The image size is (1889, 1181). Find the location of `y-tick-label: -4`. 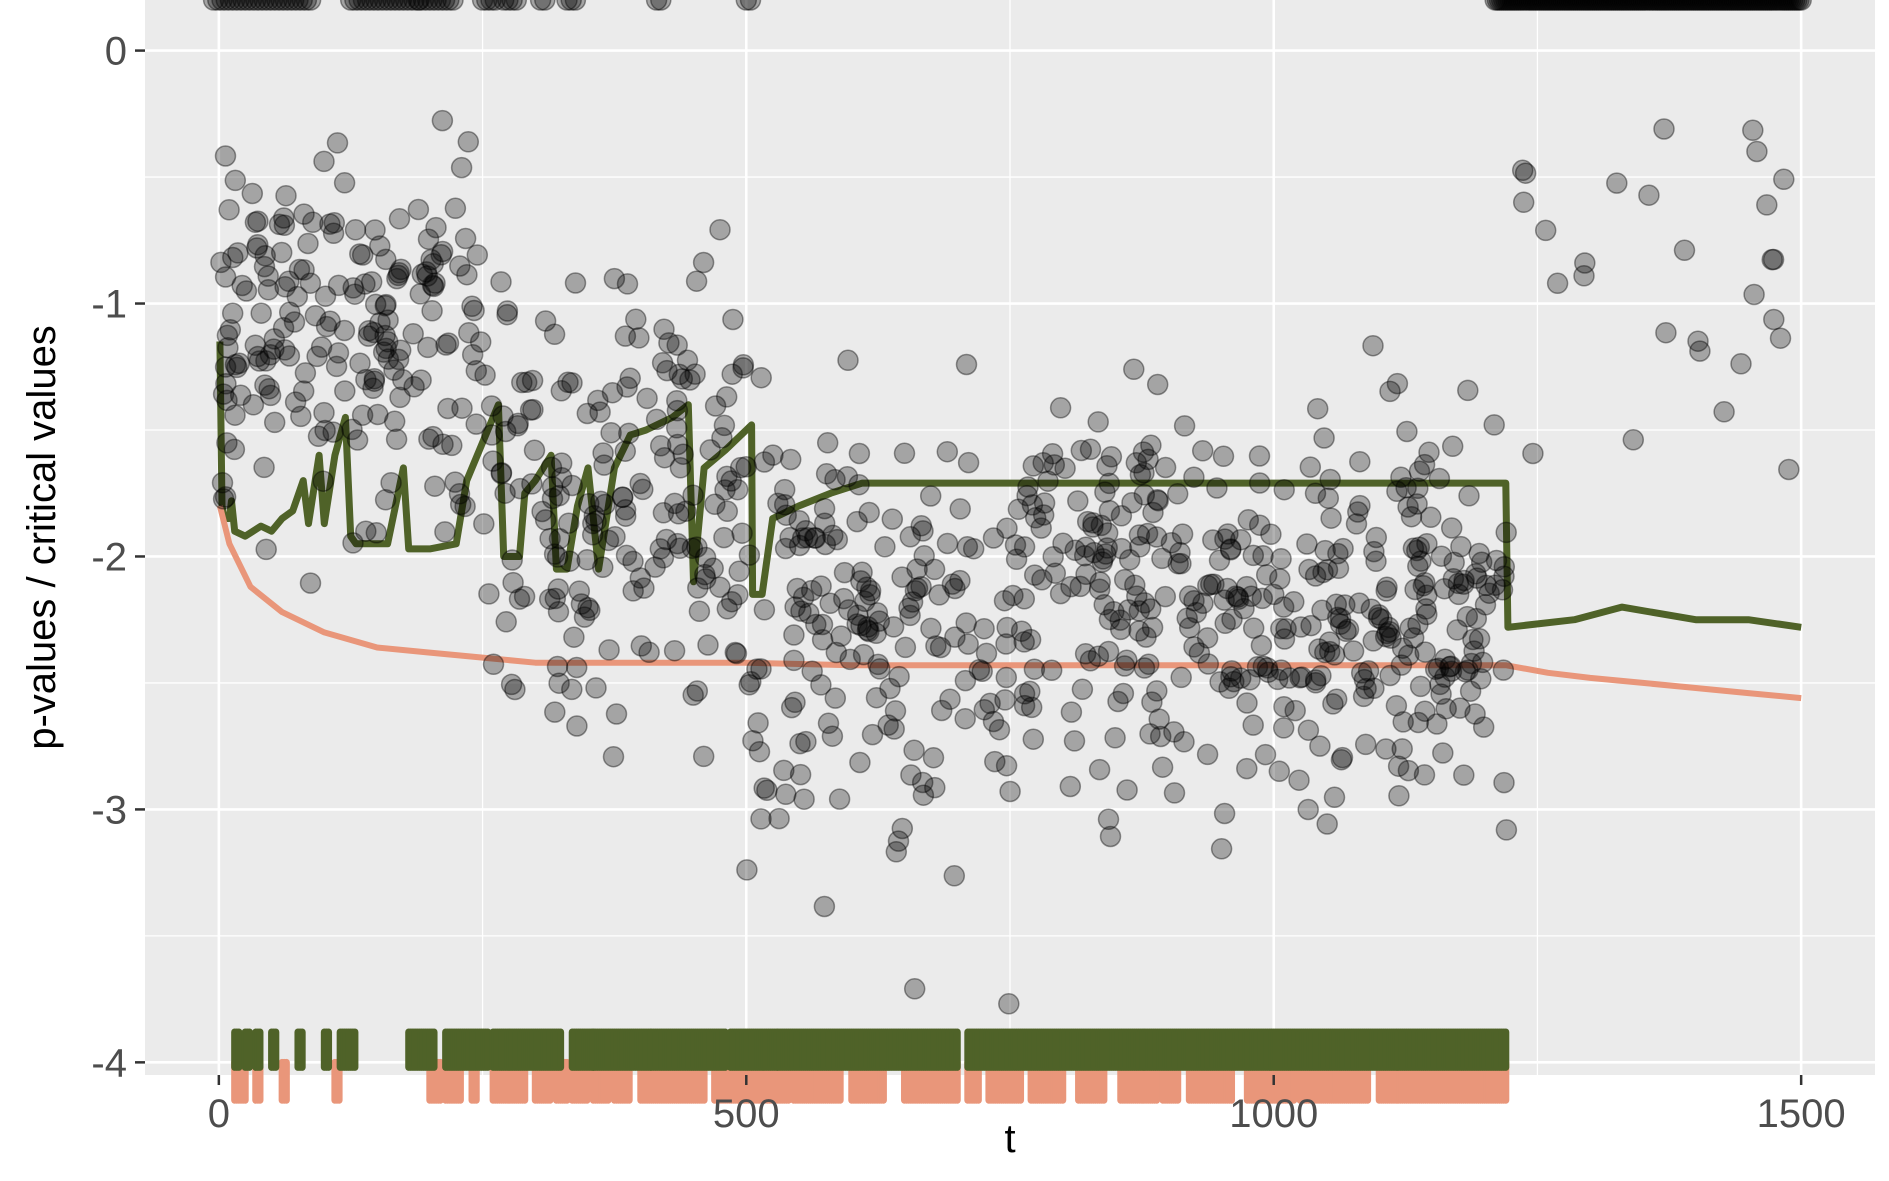

y-tick-label: -4 is located at coordinates (109, 1063).